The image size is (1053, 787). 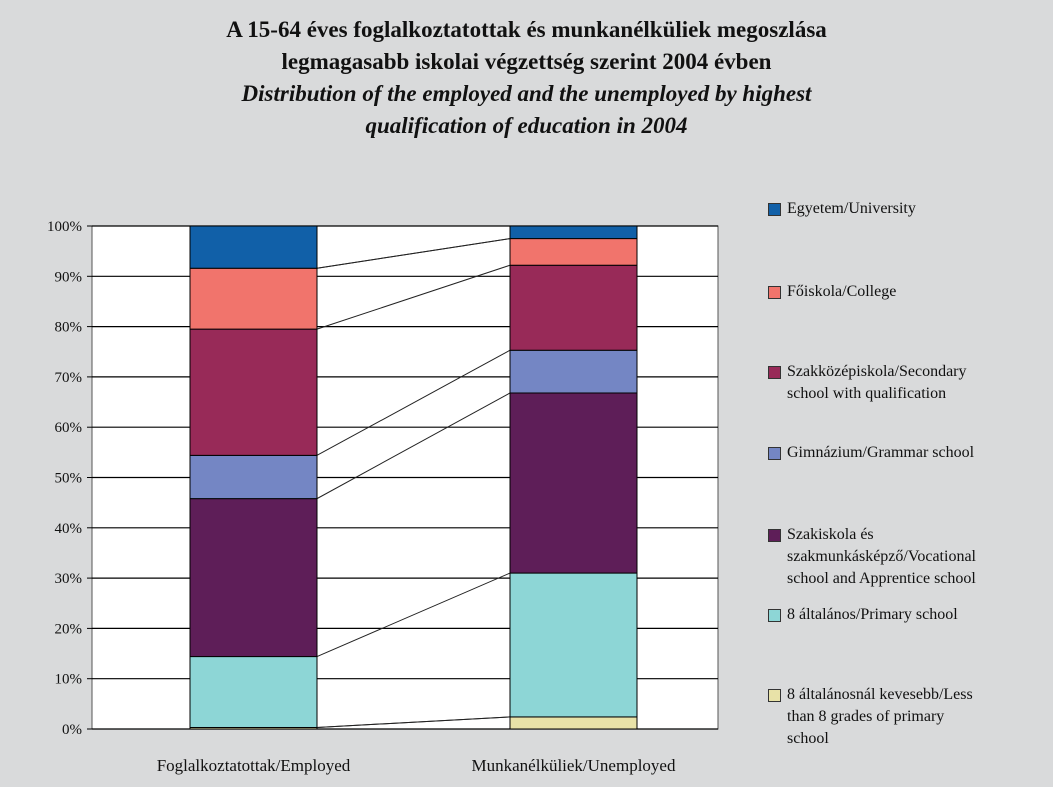 I want to click on legend-label-line: 8 általános/Primary school, so click(x=872, y=614).